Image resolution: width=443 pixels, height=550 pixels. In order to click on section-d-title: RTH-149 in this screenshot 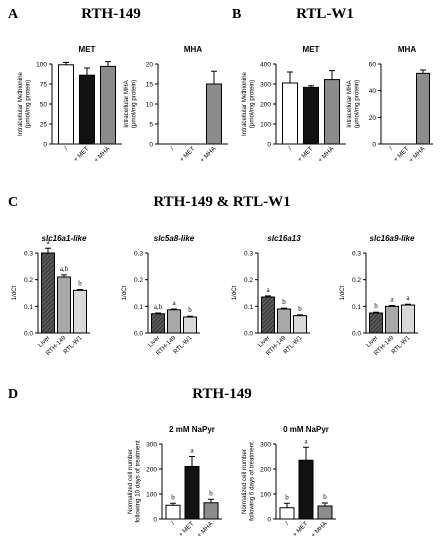, I will do `click(221, 394)`.